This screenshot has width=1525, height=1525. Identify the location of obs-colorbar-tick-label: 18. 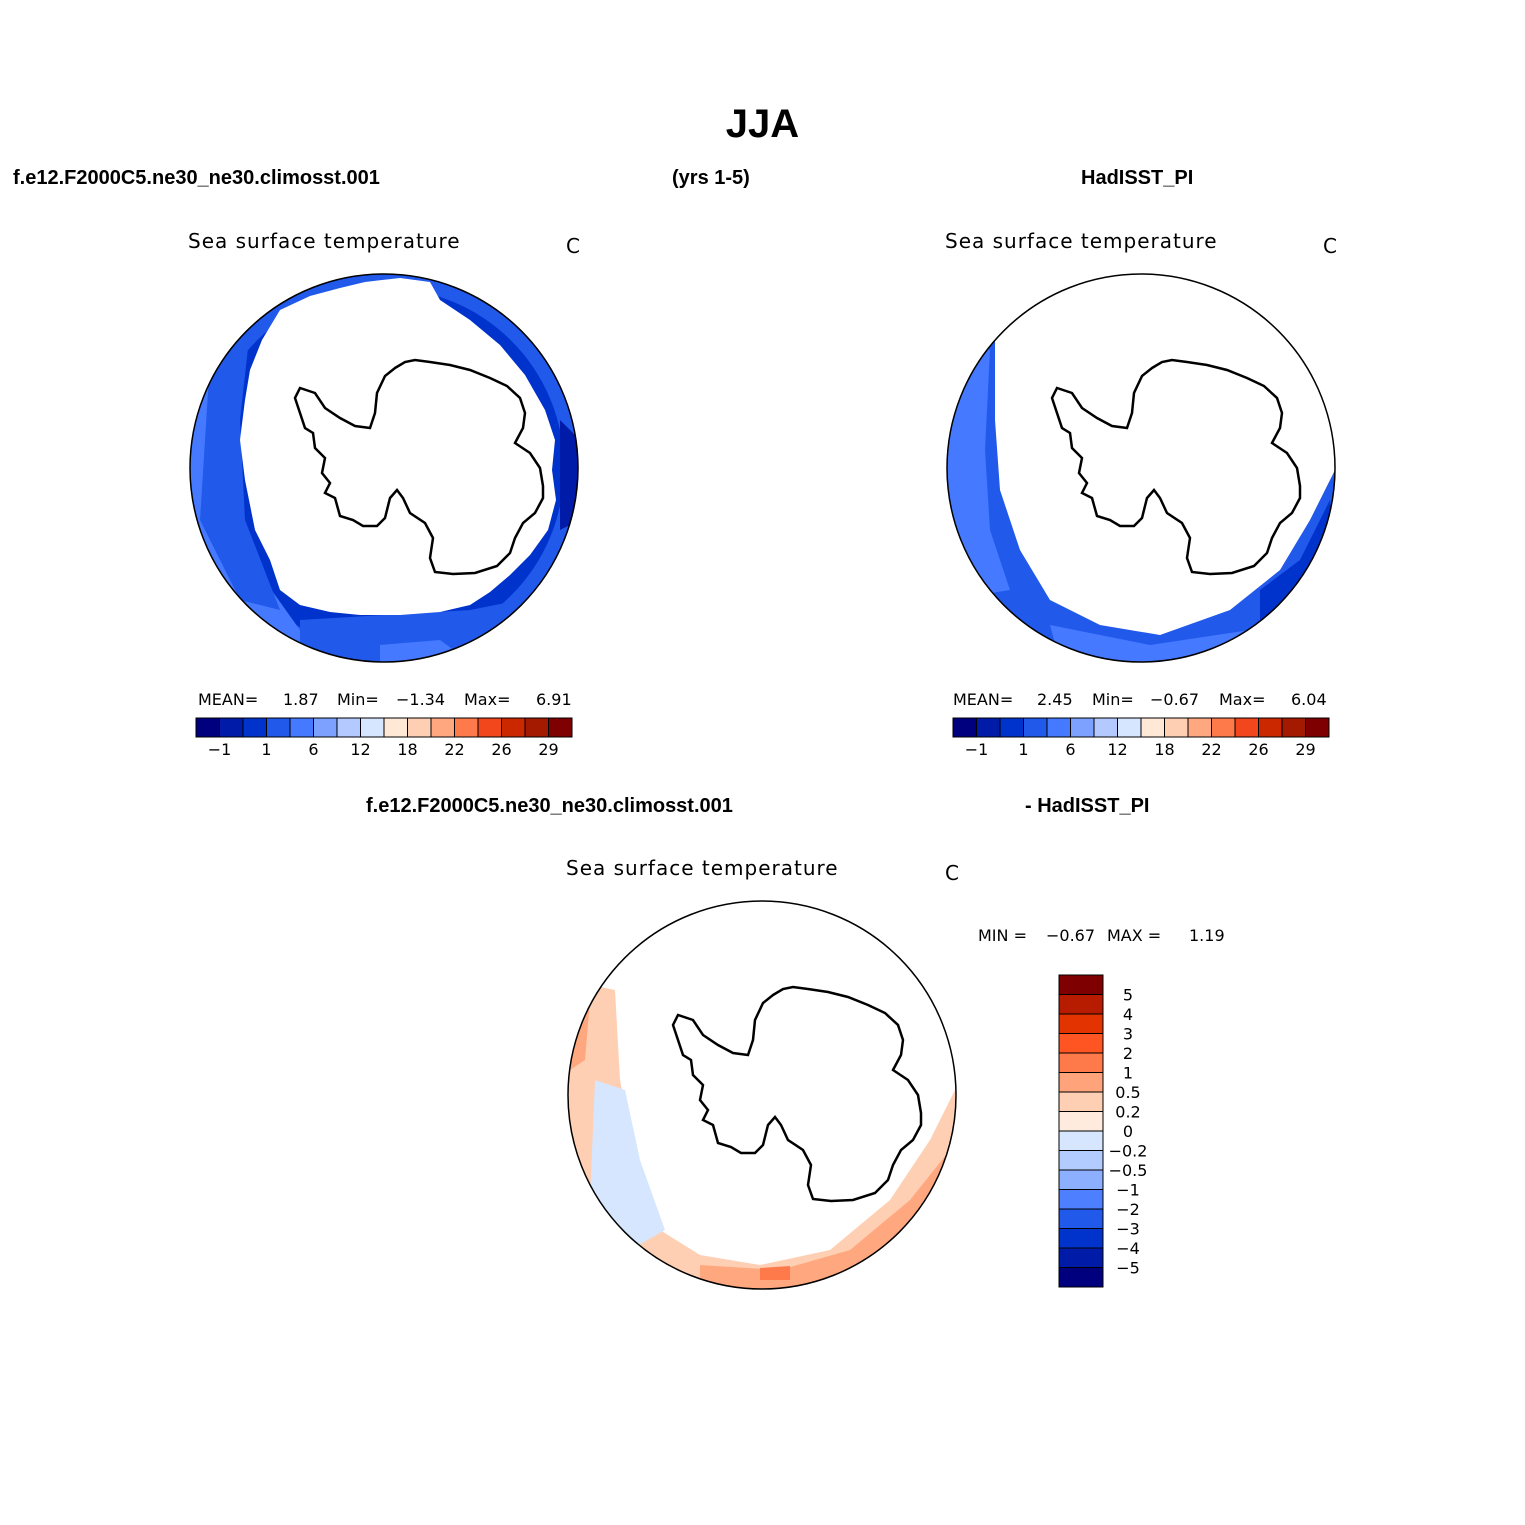
(1164, 749).